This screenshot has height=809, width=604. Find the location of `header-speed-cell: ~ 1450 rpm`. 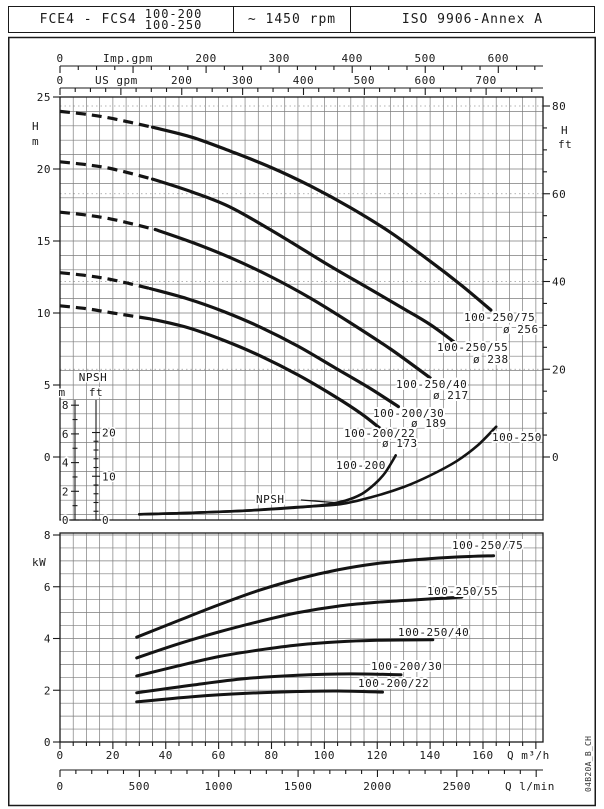

header-speed-cell: ~ 1450 rpm is located at coordinates (292, 19).